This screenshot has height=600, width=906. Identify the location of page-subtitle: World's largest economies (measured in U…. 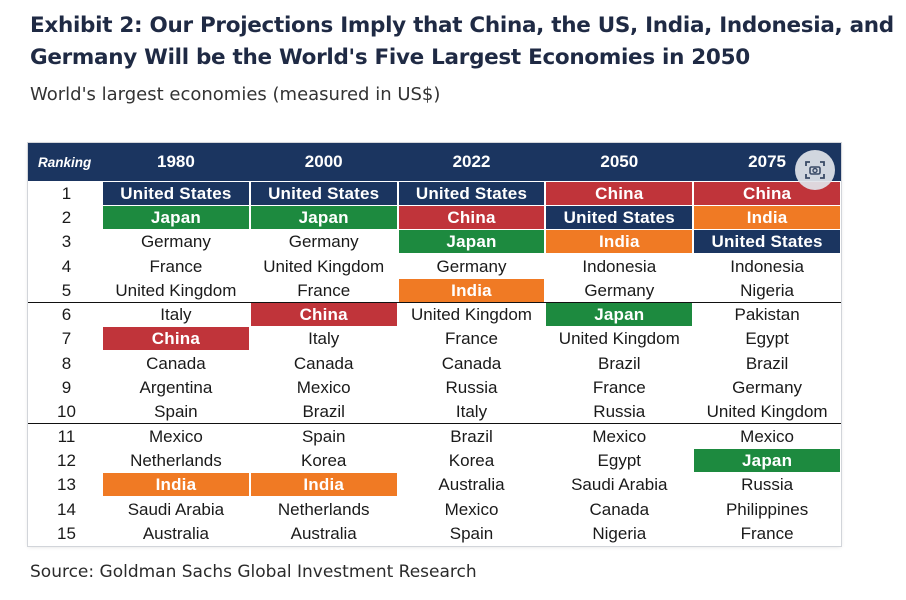
(235, 94).